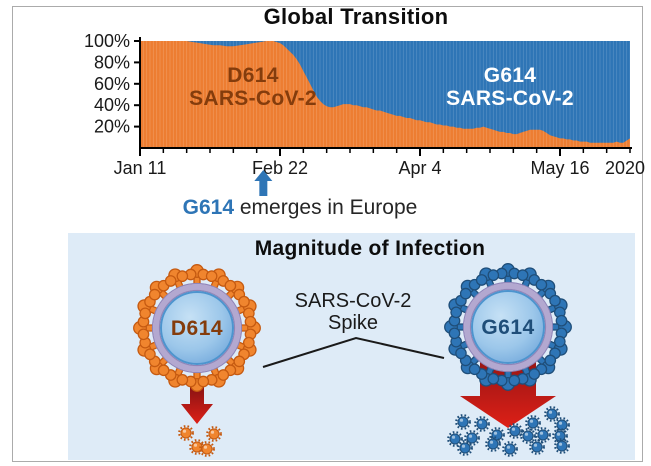 The image size is (651, 466). I want to click on x-tick-label: May 16, so click(559, 168).